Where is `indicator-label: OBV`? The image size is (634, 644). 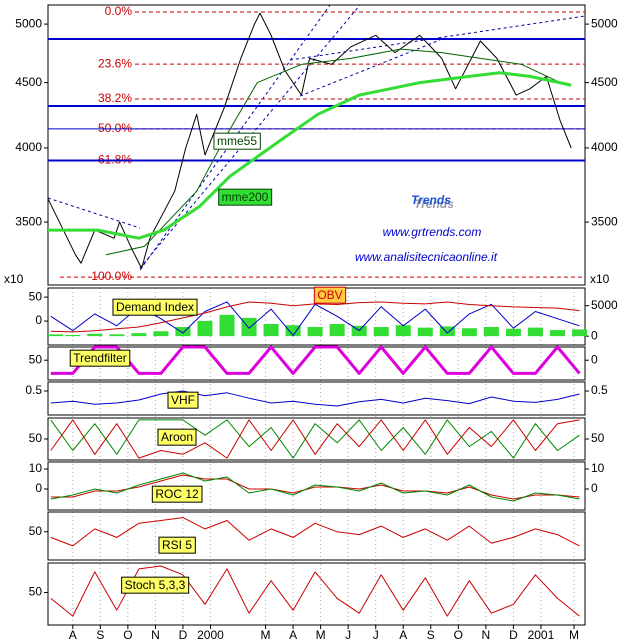 indicator-label: OBV is located at coordinates (329, 295).